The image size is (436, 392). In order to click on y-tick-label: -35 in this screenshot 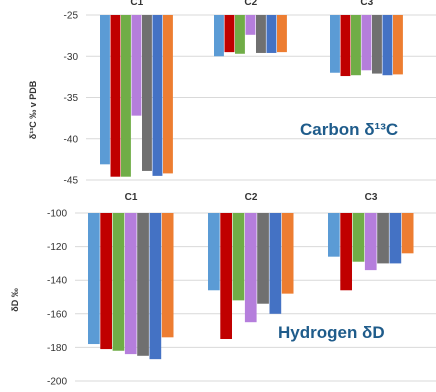, I will do `click(71, 98)`.